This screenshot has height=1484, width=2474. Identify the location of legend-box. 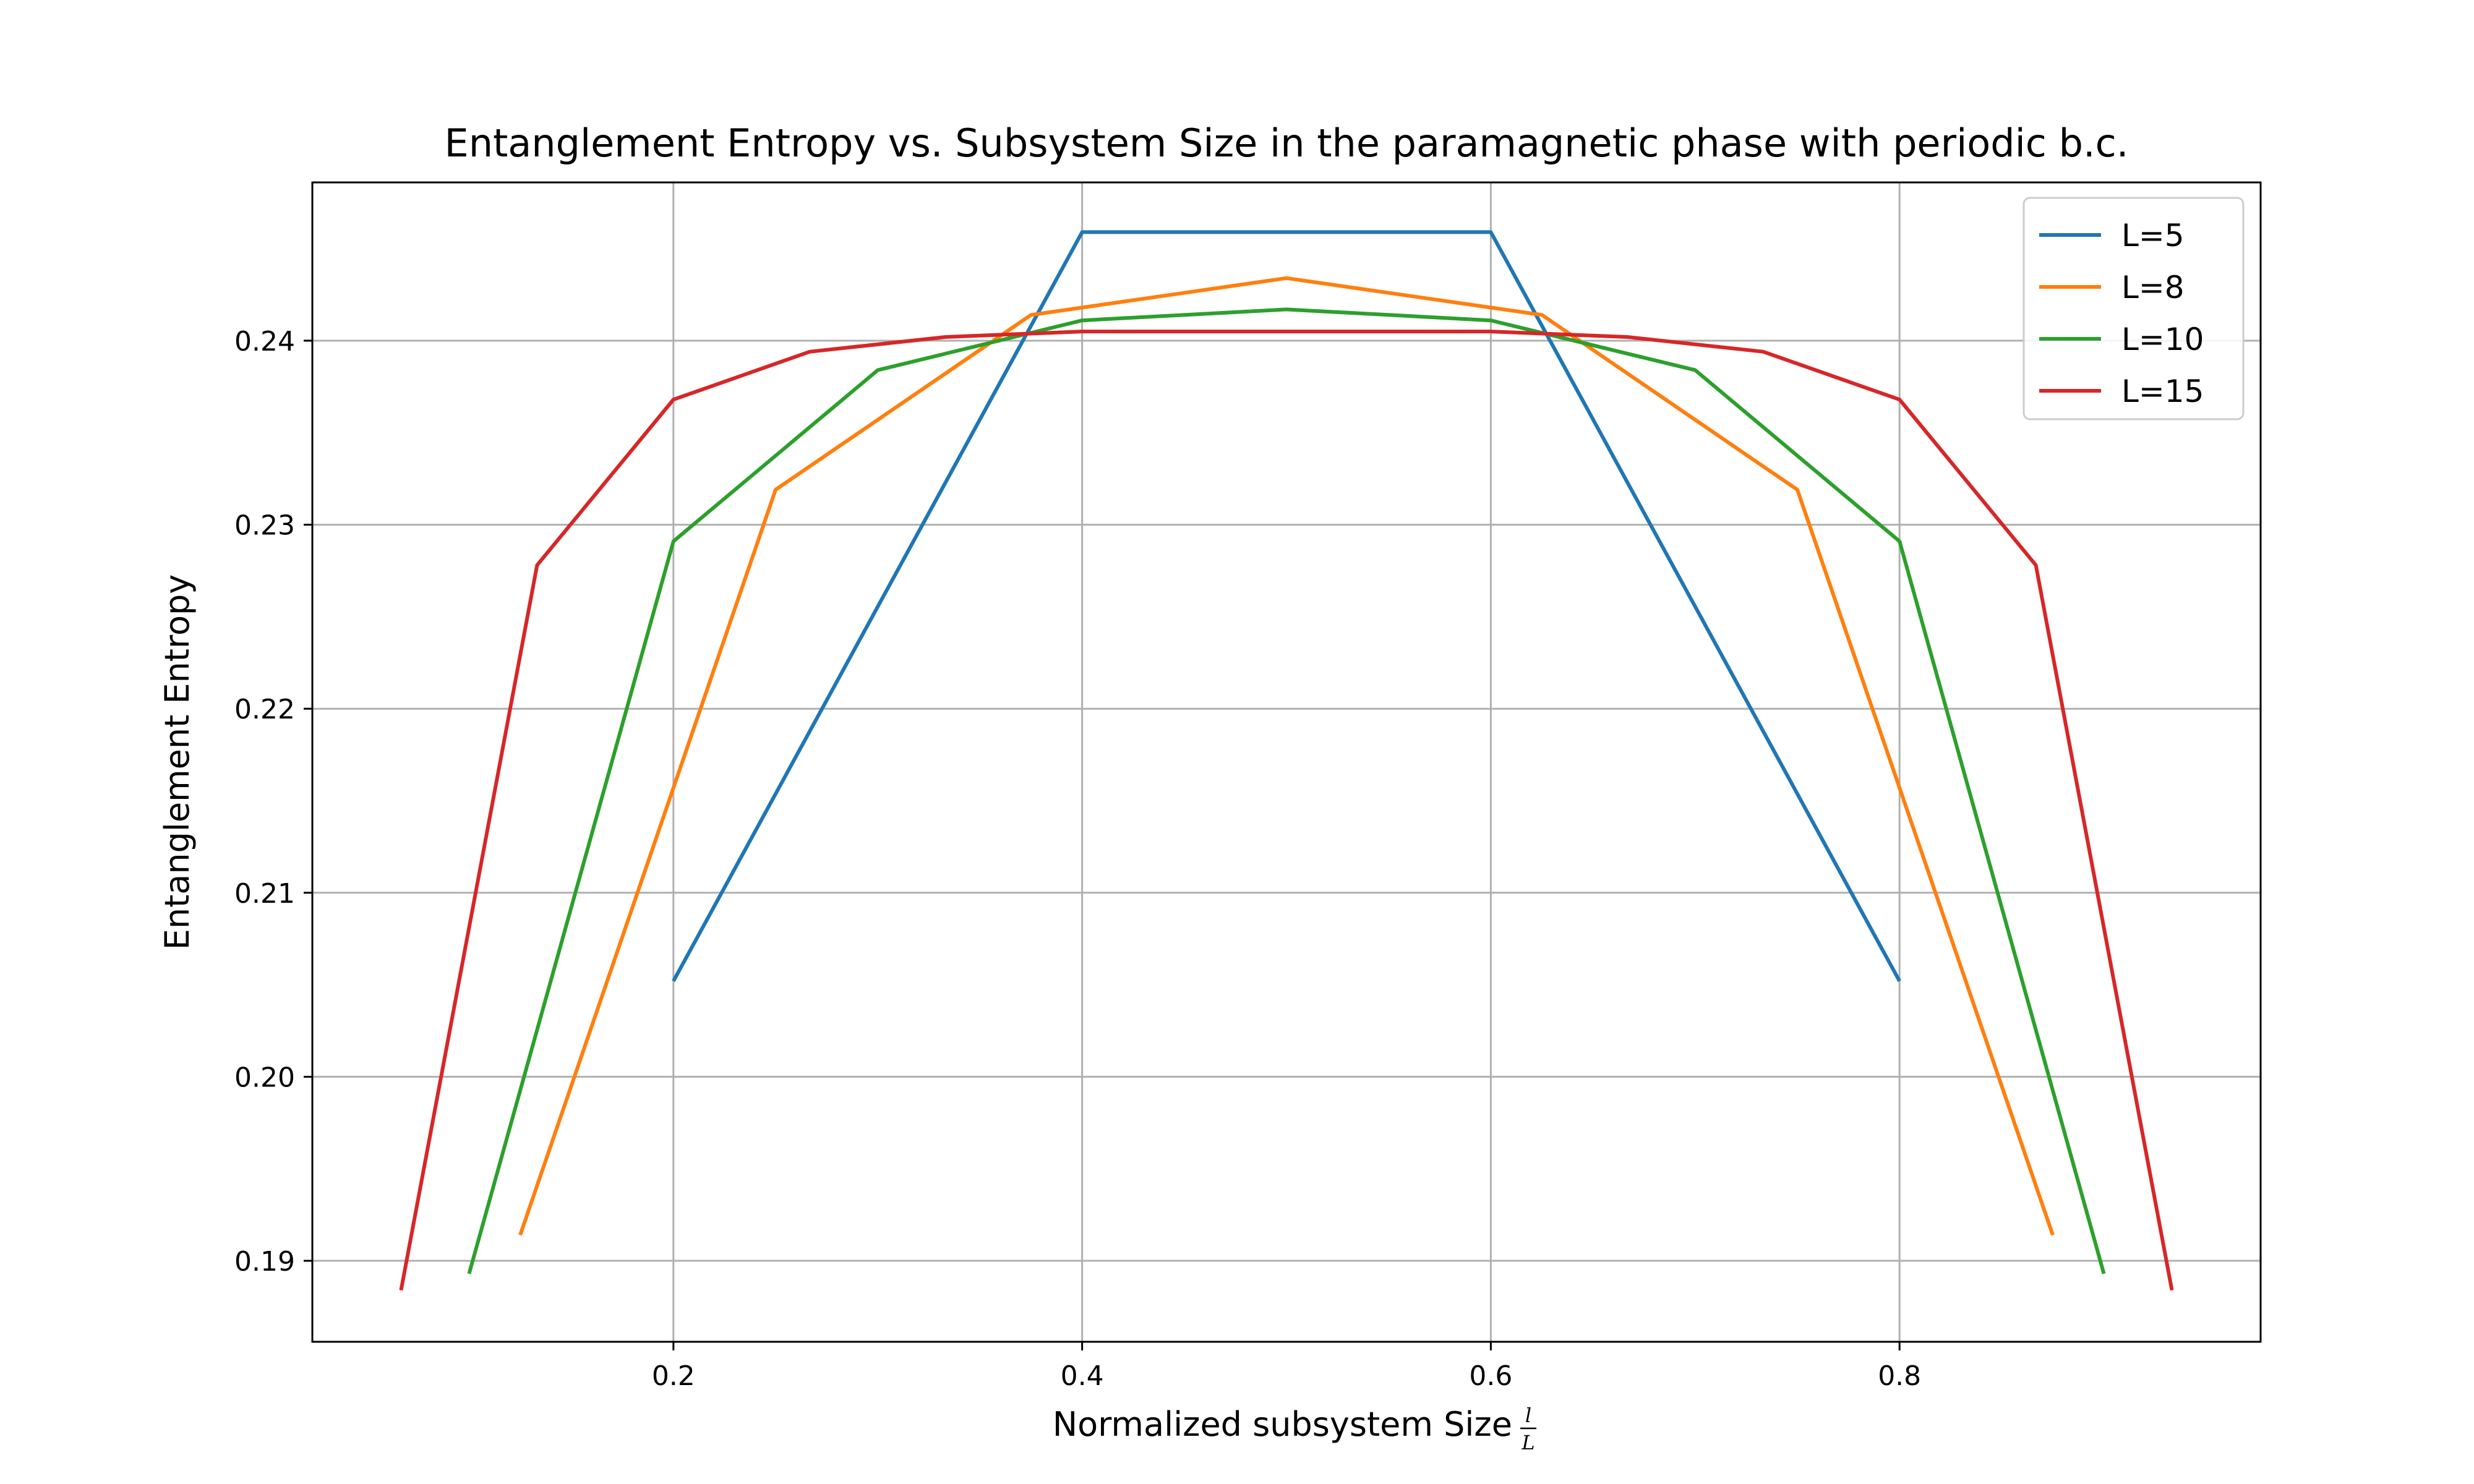
(2133, 308).